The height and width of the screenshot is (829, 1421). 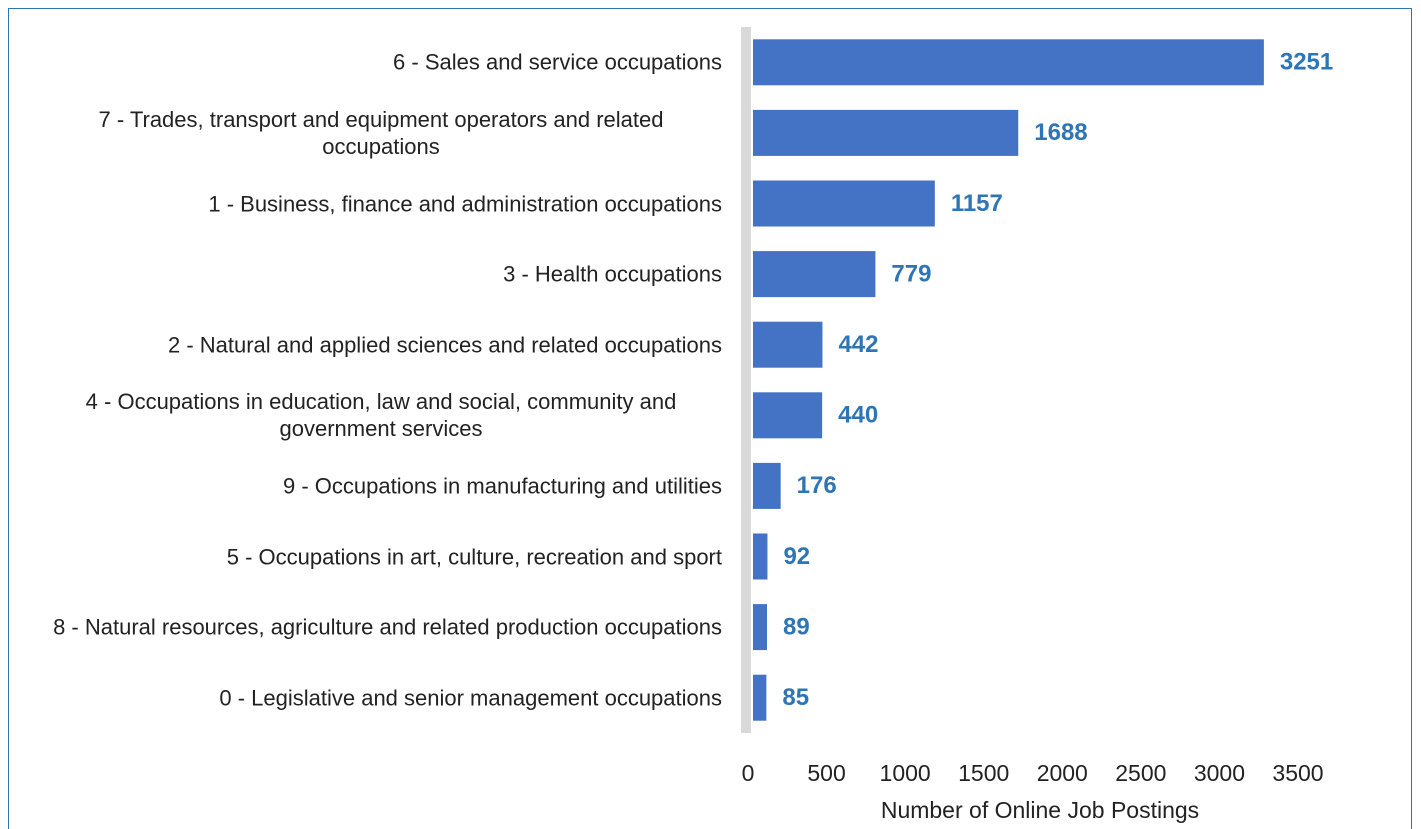 I want to click on x-axis-title: Number of Online Job Postings, so click(x=1040, y=810).